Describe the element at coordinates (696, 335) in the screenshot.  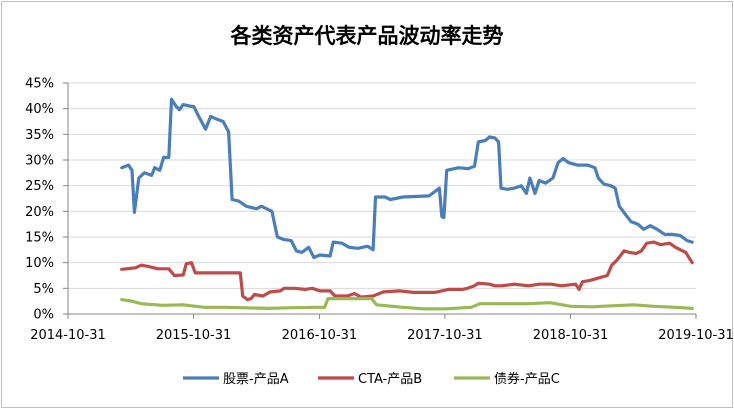
I see `x-tick-label: 2019-10-31` at that location.